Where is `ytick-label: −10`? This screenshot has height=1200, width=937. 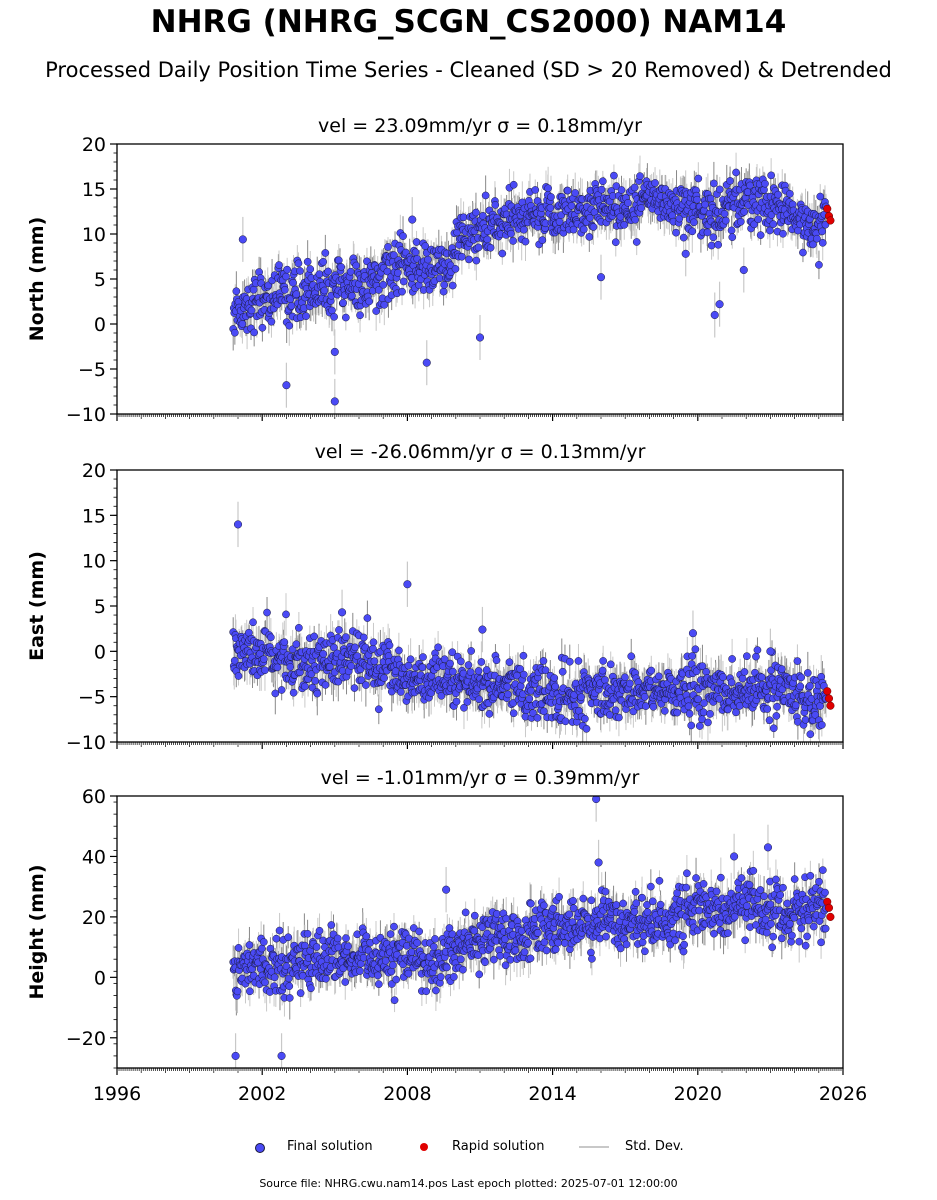 ytick-label: −10 is located at coordinates (86, 415).